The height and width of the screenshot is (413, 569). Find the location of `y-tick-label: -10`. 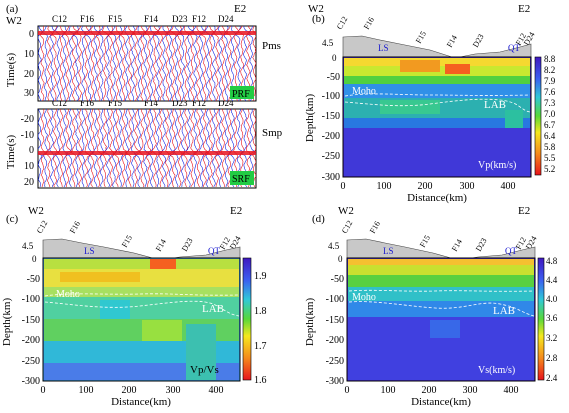

y-tick-label: -10 is located at coordinates (27, 135).